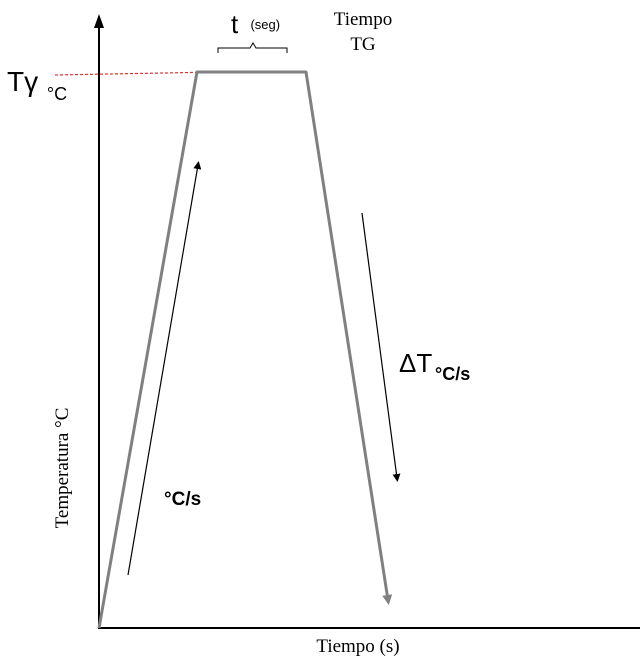 The image size is (640, 663). Describe the element at coordinates (62, 468) in the screenshot. I see `y-axis-label: Temperatura °C` at that location.